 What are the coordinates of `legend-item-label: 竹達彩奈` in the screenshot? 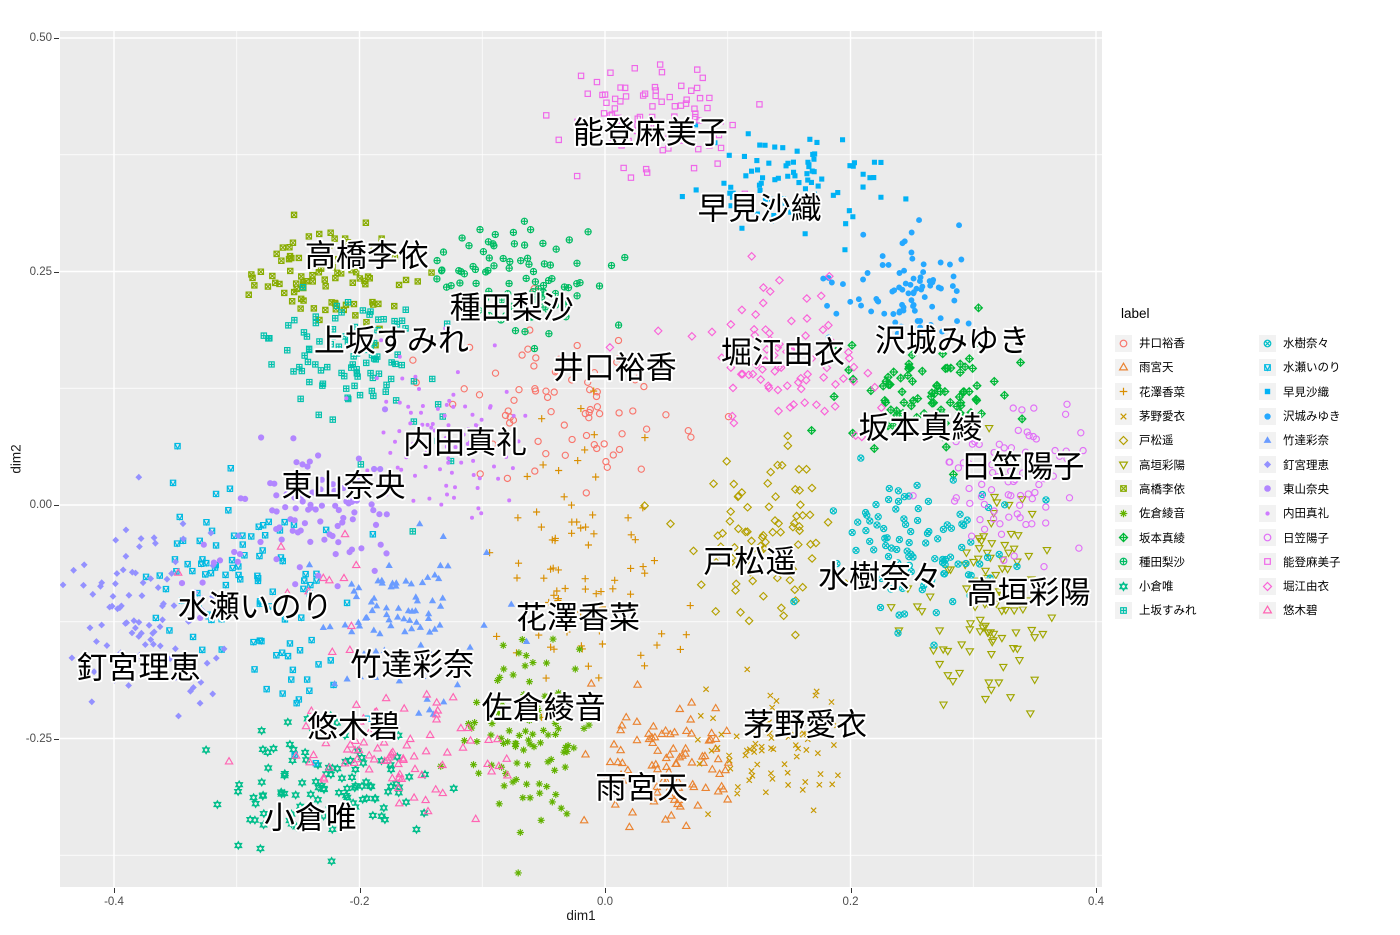 It's located at (1306, 441).